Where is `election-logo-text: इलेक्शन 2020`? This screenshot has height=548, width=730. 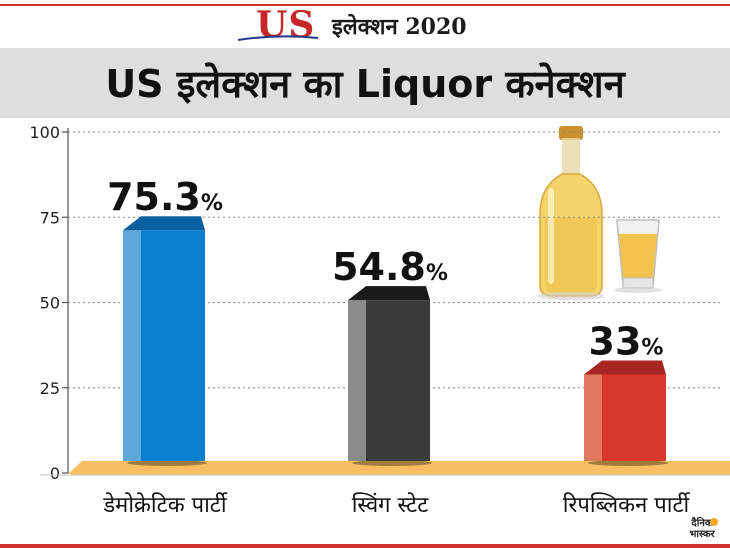
election-logo-text: इलेक्शन 2020 is located at coordinates (399, 27).